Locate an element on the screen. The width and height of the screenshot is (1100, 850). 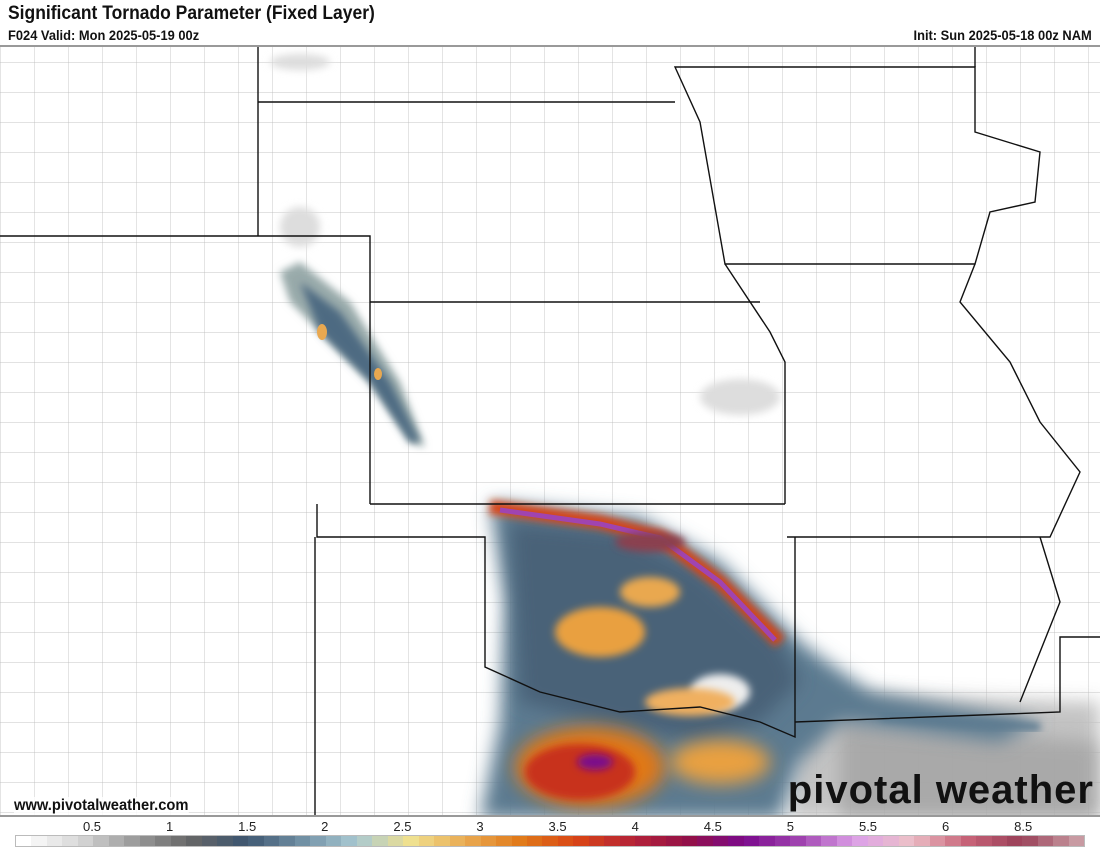
colorbar-tick-label: 4.5 is located at coordinates (712, 826).